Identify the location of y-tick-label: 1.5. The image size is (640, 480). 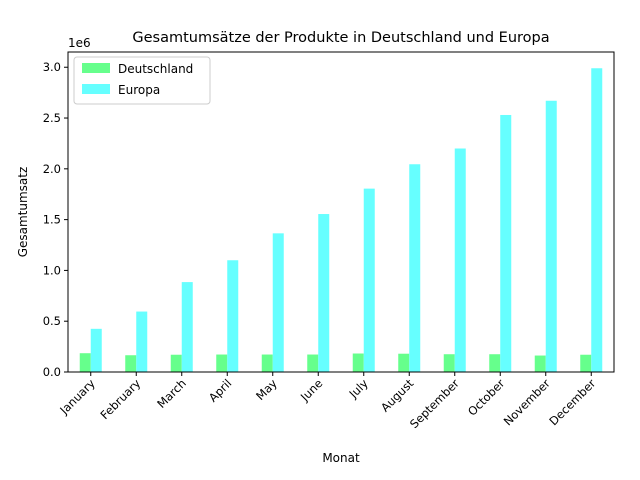
(52, 220).